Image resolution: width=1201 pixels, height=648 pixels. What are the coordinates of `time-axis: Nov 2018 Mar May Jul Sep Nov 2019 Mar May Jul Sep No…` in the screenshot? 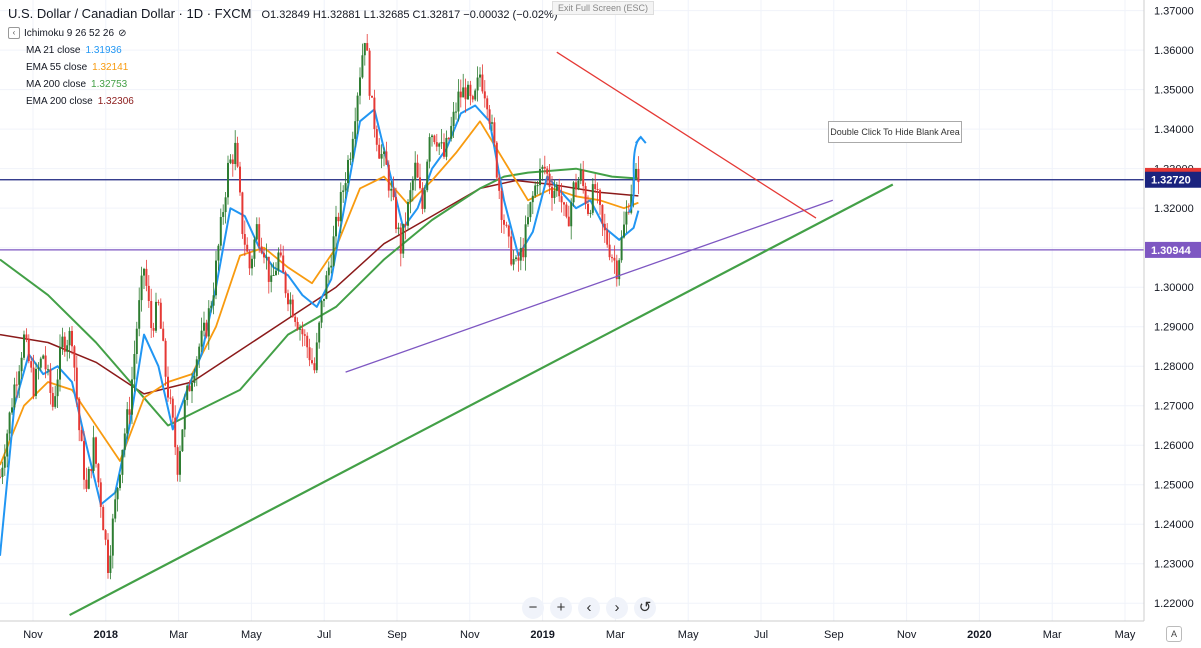 It's located at (579, 635).